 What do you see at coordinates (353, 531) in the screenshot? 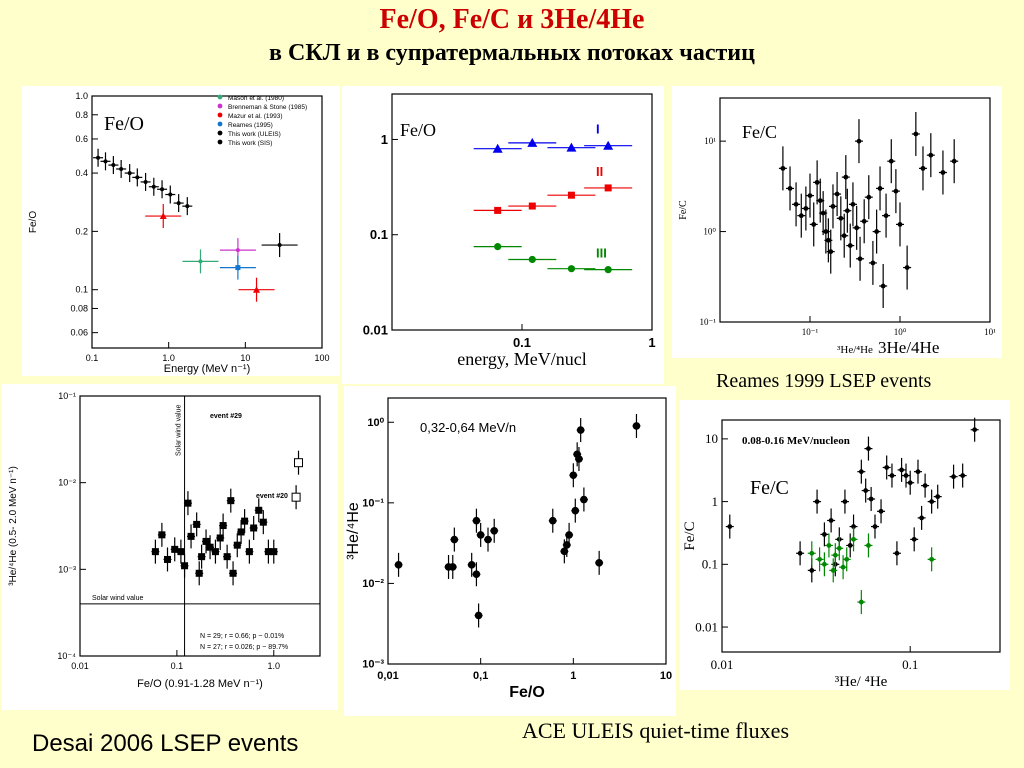
I see `y-axis-label: ³He/⁴He` at bounding box center [353, 531].